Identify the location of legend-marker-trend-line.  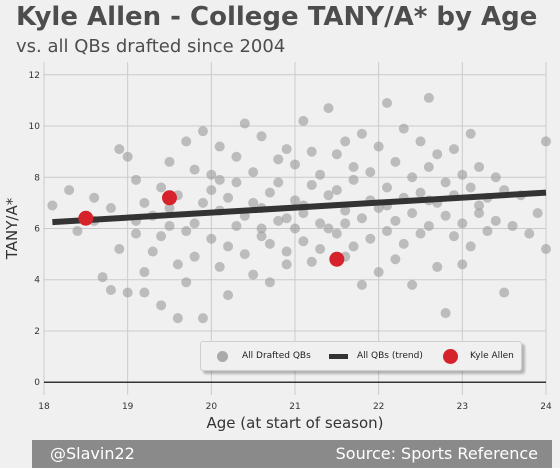
(338, 356).